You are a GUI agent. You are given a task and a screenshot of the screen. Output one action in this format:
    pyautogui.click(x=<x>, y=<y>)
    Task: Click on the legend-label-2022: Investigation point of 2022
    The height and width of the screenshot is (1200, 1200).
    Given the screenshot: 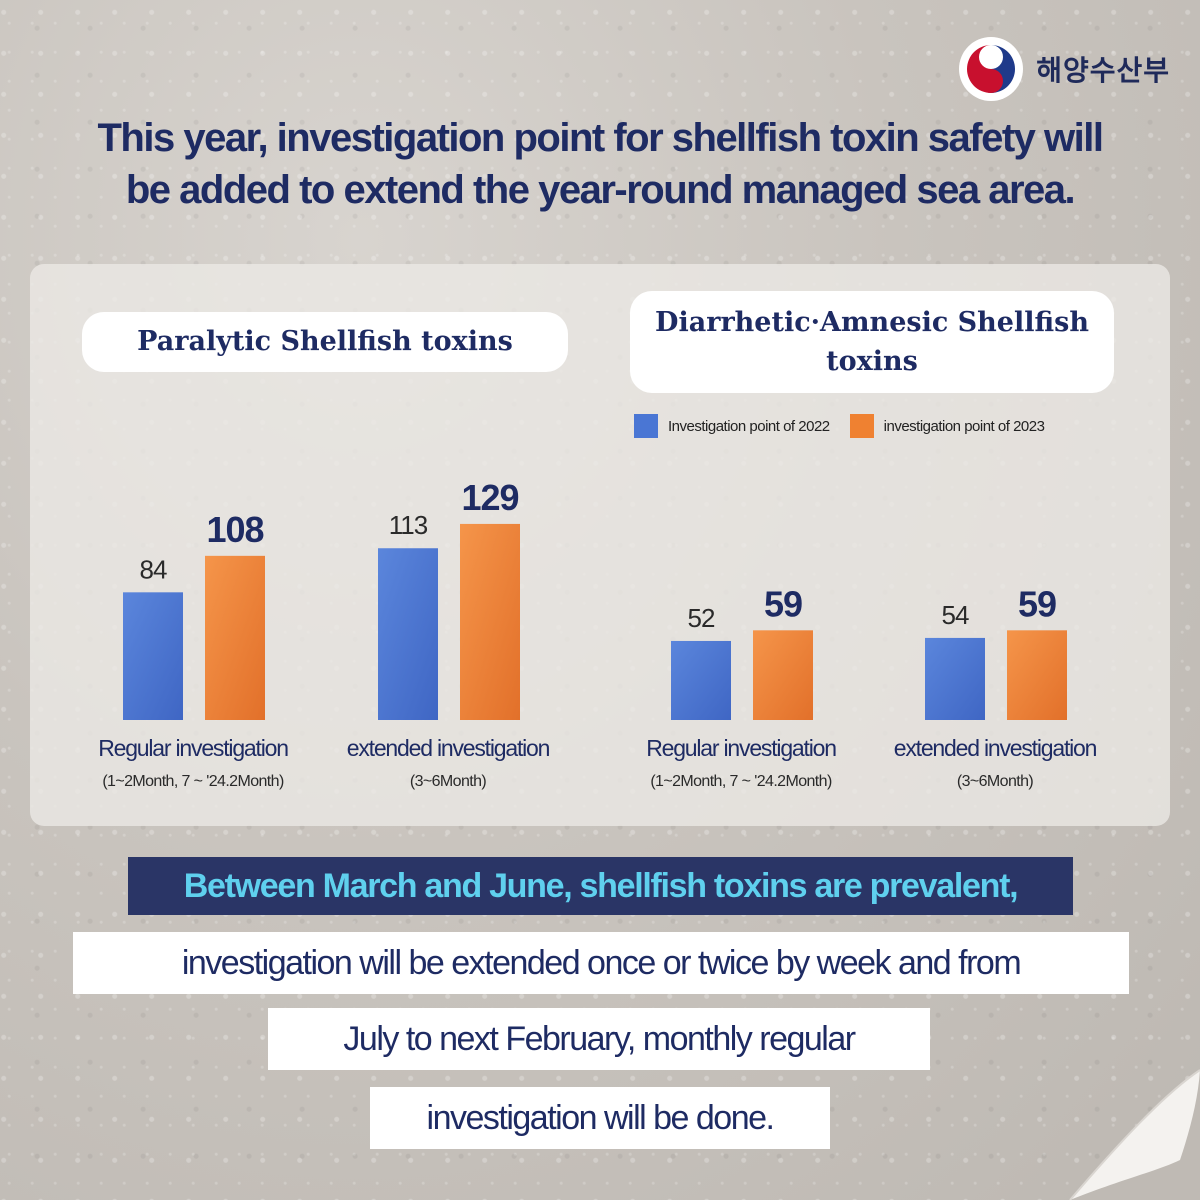 What is the action you would take?
    pyautogui.click(x=749, y=426)
    